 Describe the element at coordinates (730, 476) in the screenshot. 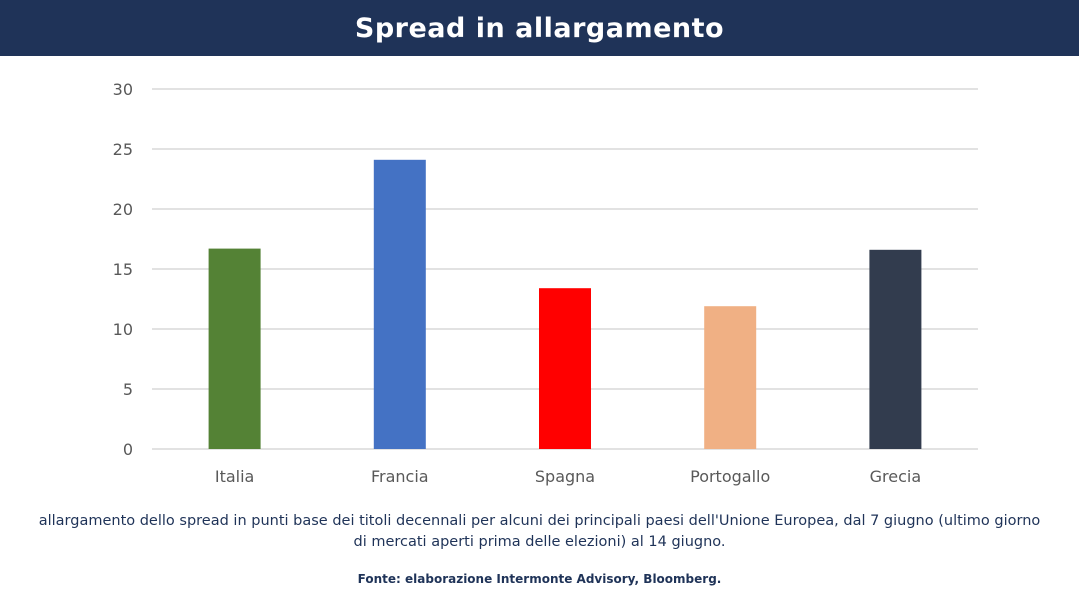

I see `x-category-label: Portogallo` at that location.